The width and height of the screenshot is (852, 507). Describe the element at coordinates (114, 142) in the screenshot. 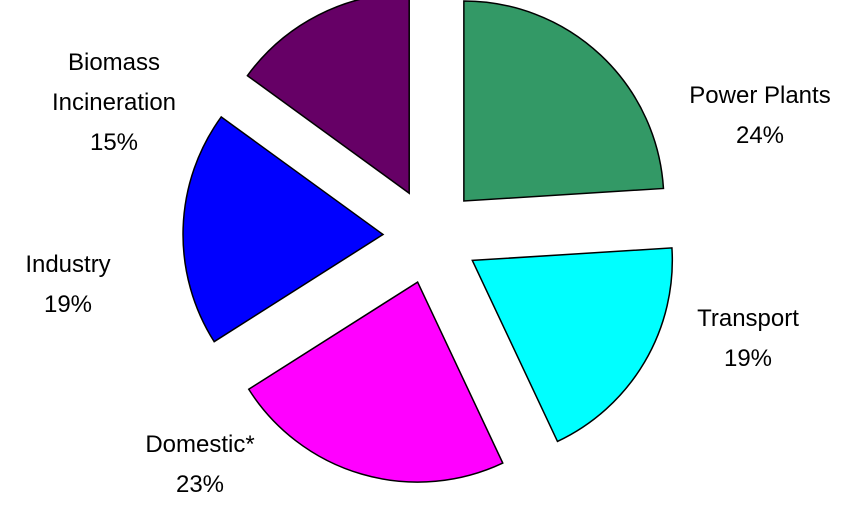

I see `slice-percentage: 15%` at that location.